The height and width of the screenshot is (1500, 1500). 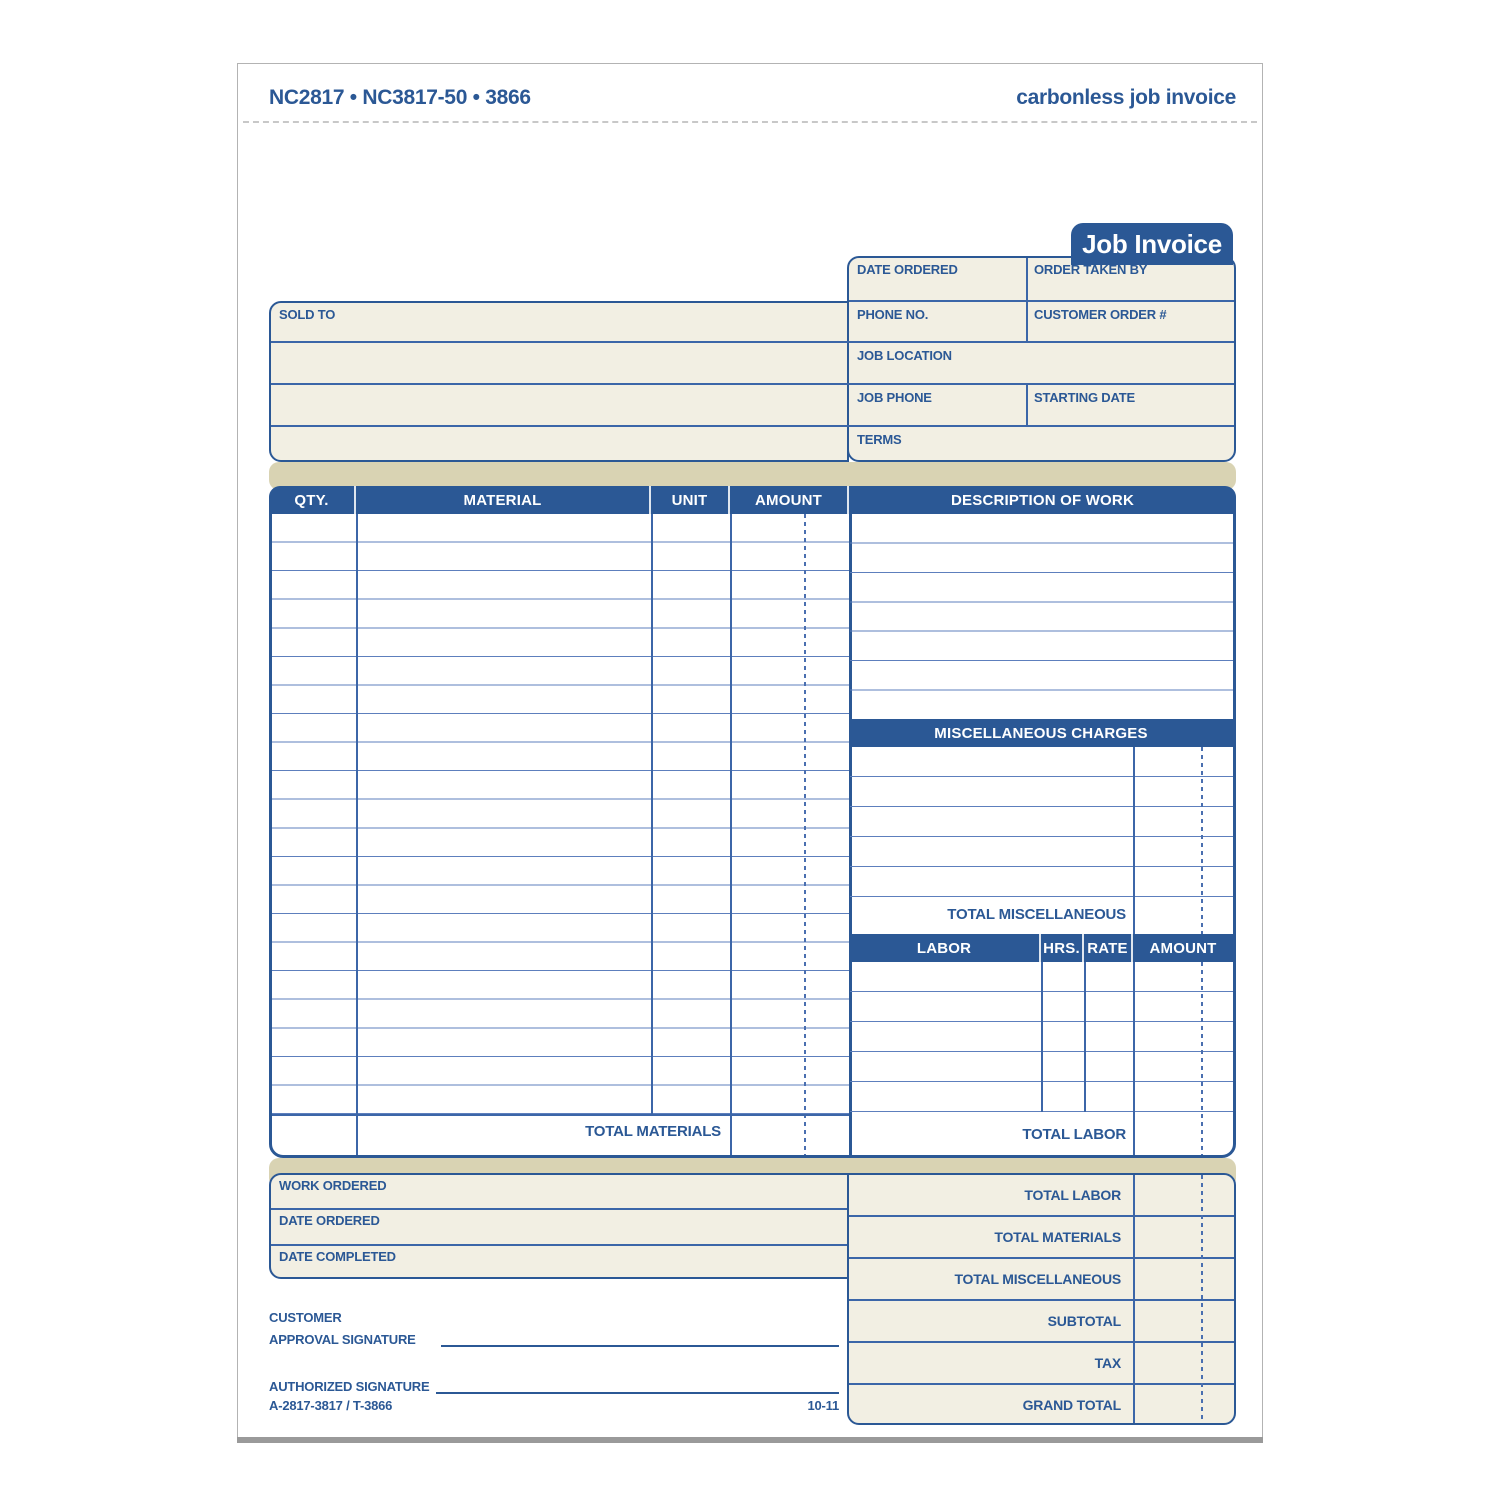 What do you see at coordinates (312, 500) in the screenshot?
I see `qty-column-header: QTY.` at bounding box center [312, 500].